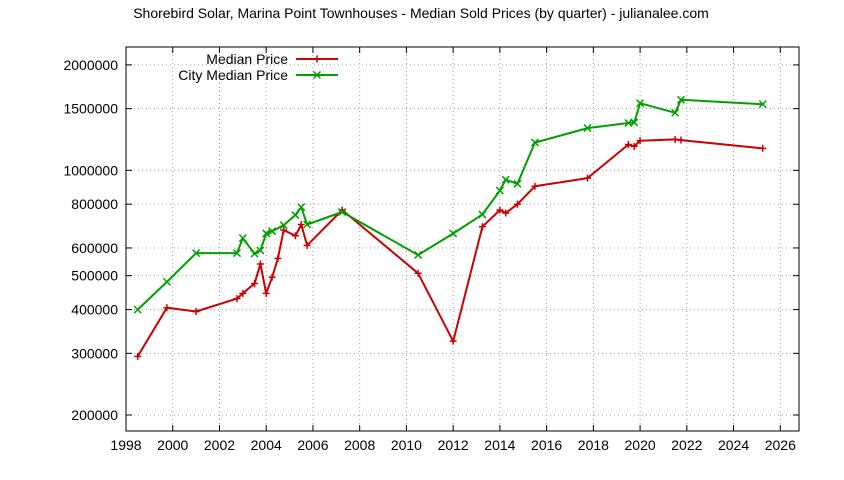  What do you see at coordinates (233, 75) in the screenshot?
I see `legend-label: City Median Price` at bounding box center [233, 75].